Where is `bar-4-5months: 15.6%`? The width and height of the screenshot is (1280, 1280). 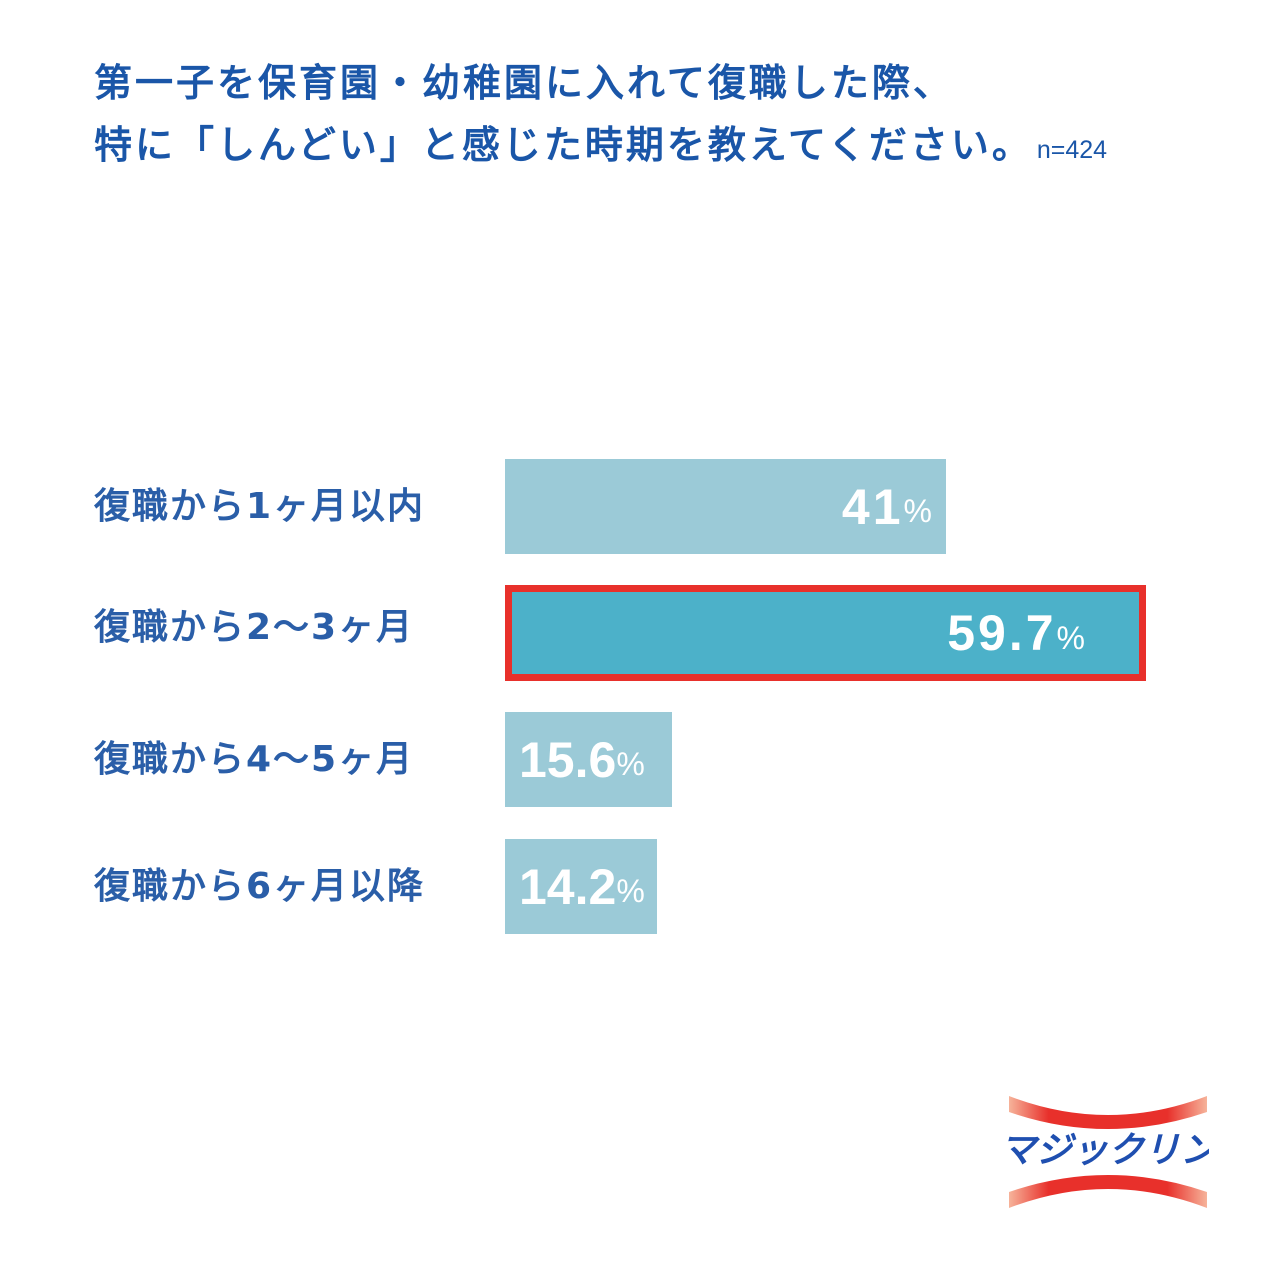 bar-4-5months: 15.6% is located at coordinates (588, 759).